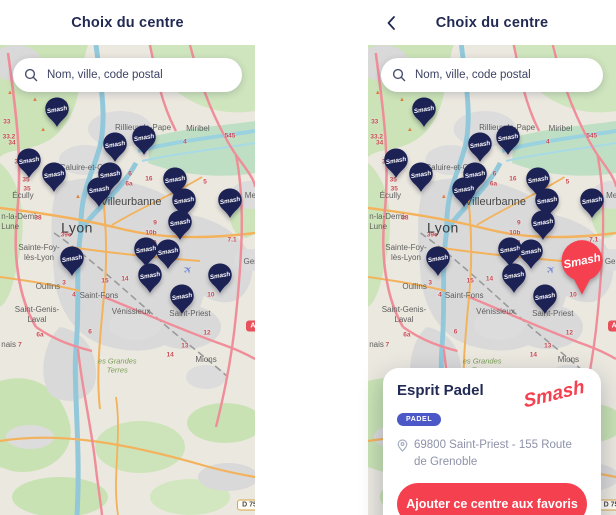 The image size is (616, 515). I want to click on back-button, so click(391, 23).